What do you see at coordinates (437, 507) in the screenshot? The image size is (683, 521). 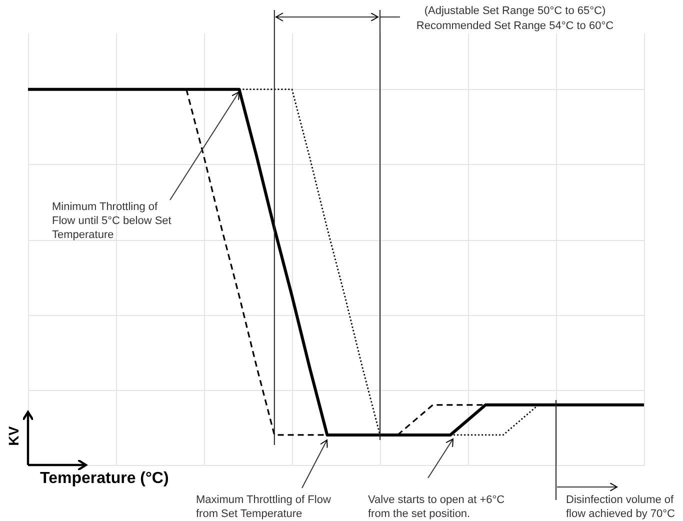 I see `text: Valve starts to open at +6°C from the set position.` at bounding box center [437, 507].